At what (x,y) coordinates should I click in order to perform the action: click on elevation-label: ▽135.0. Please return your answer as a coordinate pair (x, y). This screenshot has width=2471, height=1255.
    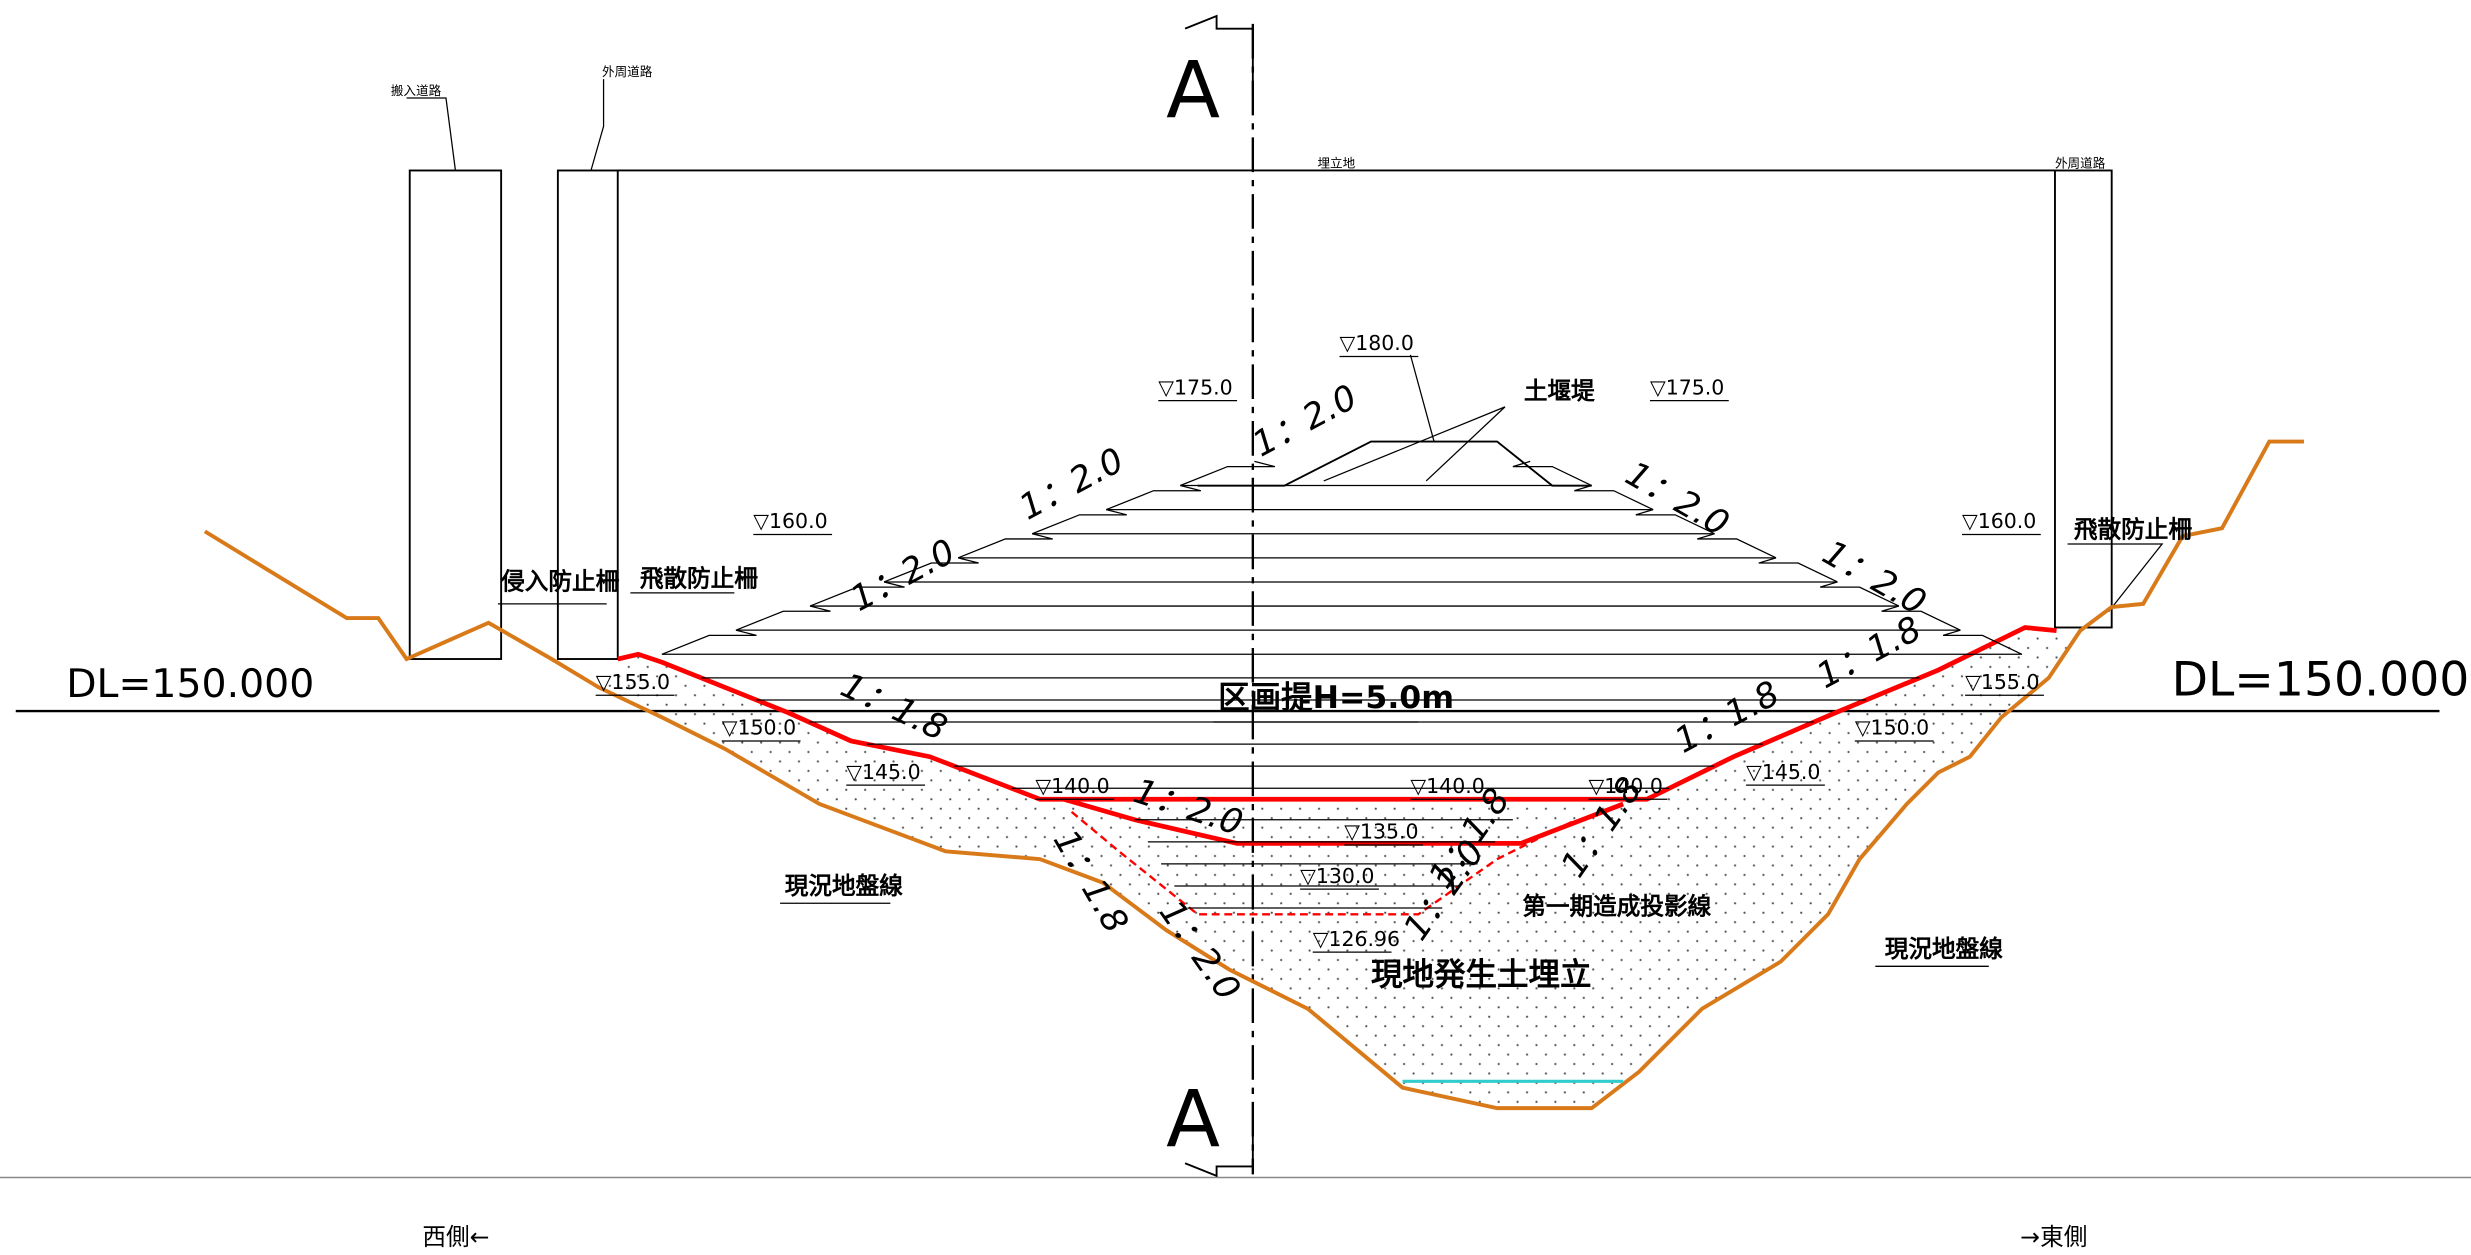
    Looking at the image, I should click on (1381, 832).